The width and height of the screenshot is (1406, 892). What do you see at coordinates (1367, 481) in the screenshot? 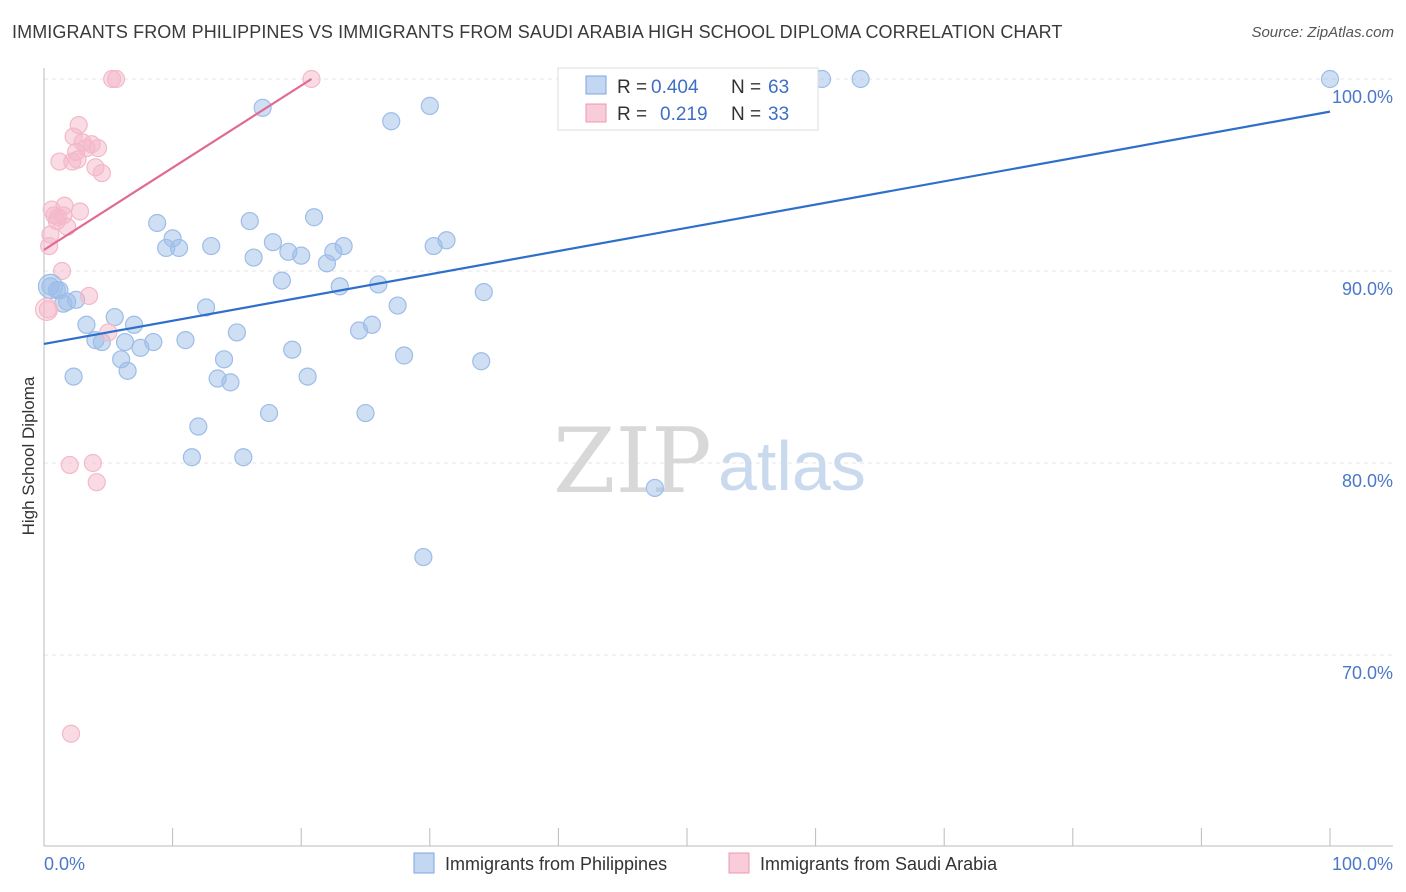
I see `y-tick-label-2: 80.0%` at bounding box center [1367, 481].